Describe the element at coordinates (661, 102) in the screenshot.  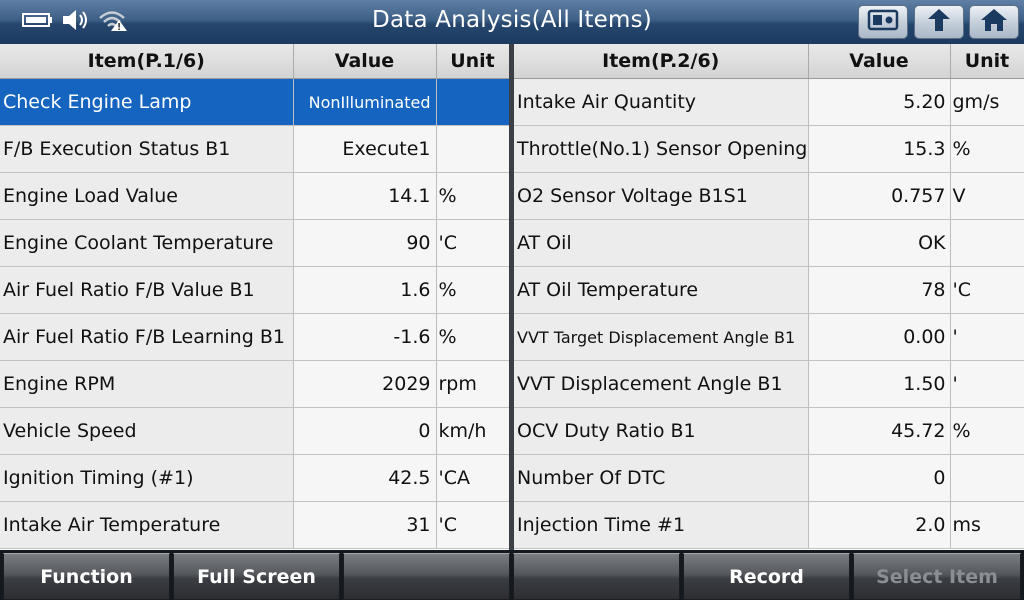
I see `item-name: Intake Air Quantity` at that location.